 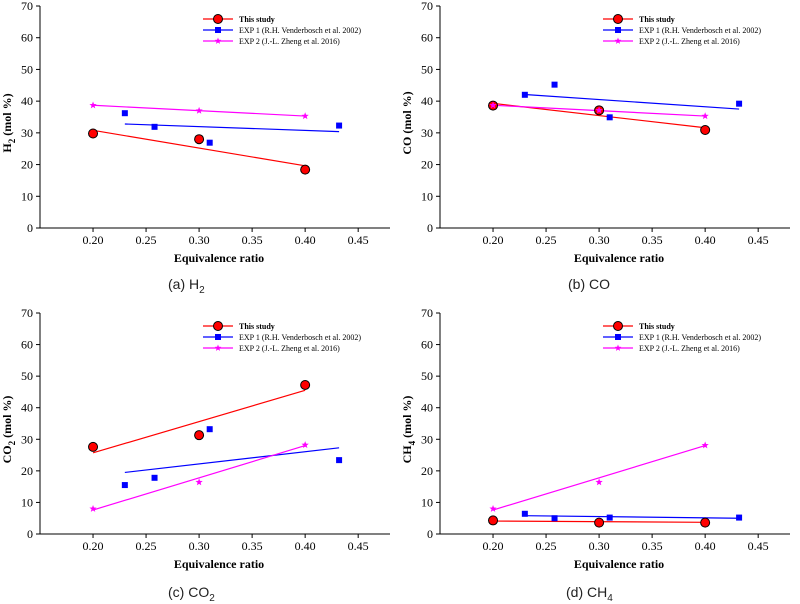 What do you see at coordinates (407, 122) in the screenshot?
I see `y-axis-label: CO (mol %)` at bounding box center [407, 122].